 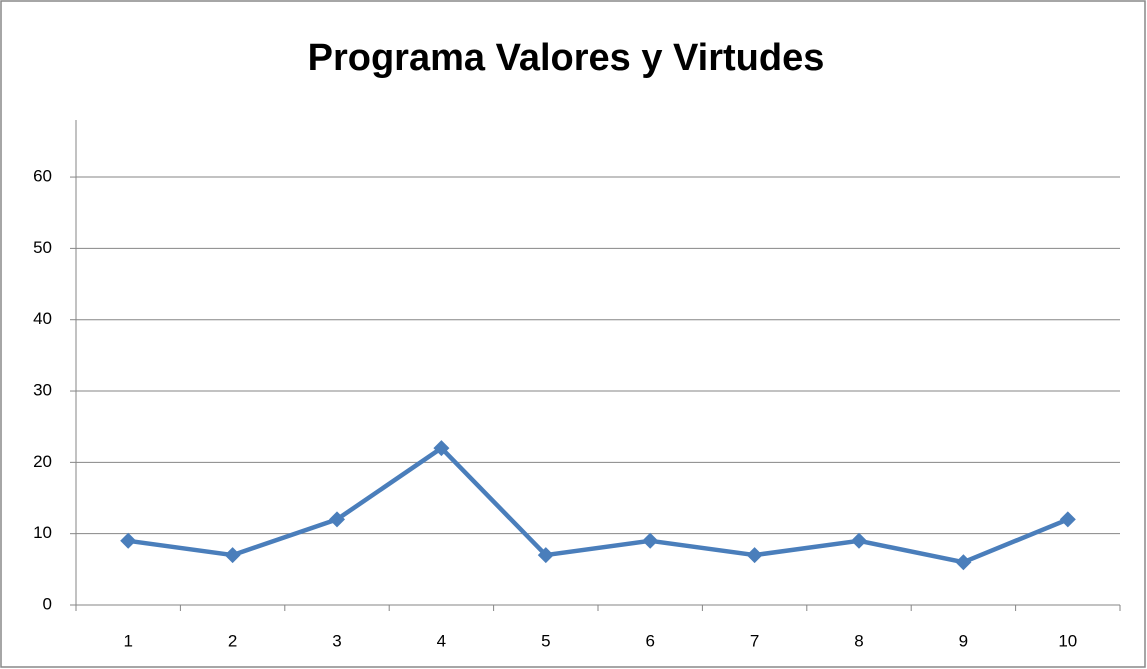 I want to click on x-tick-label: 9, so click(x=963, y=640).